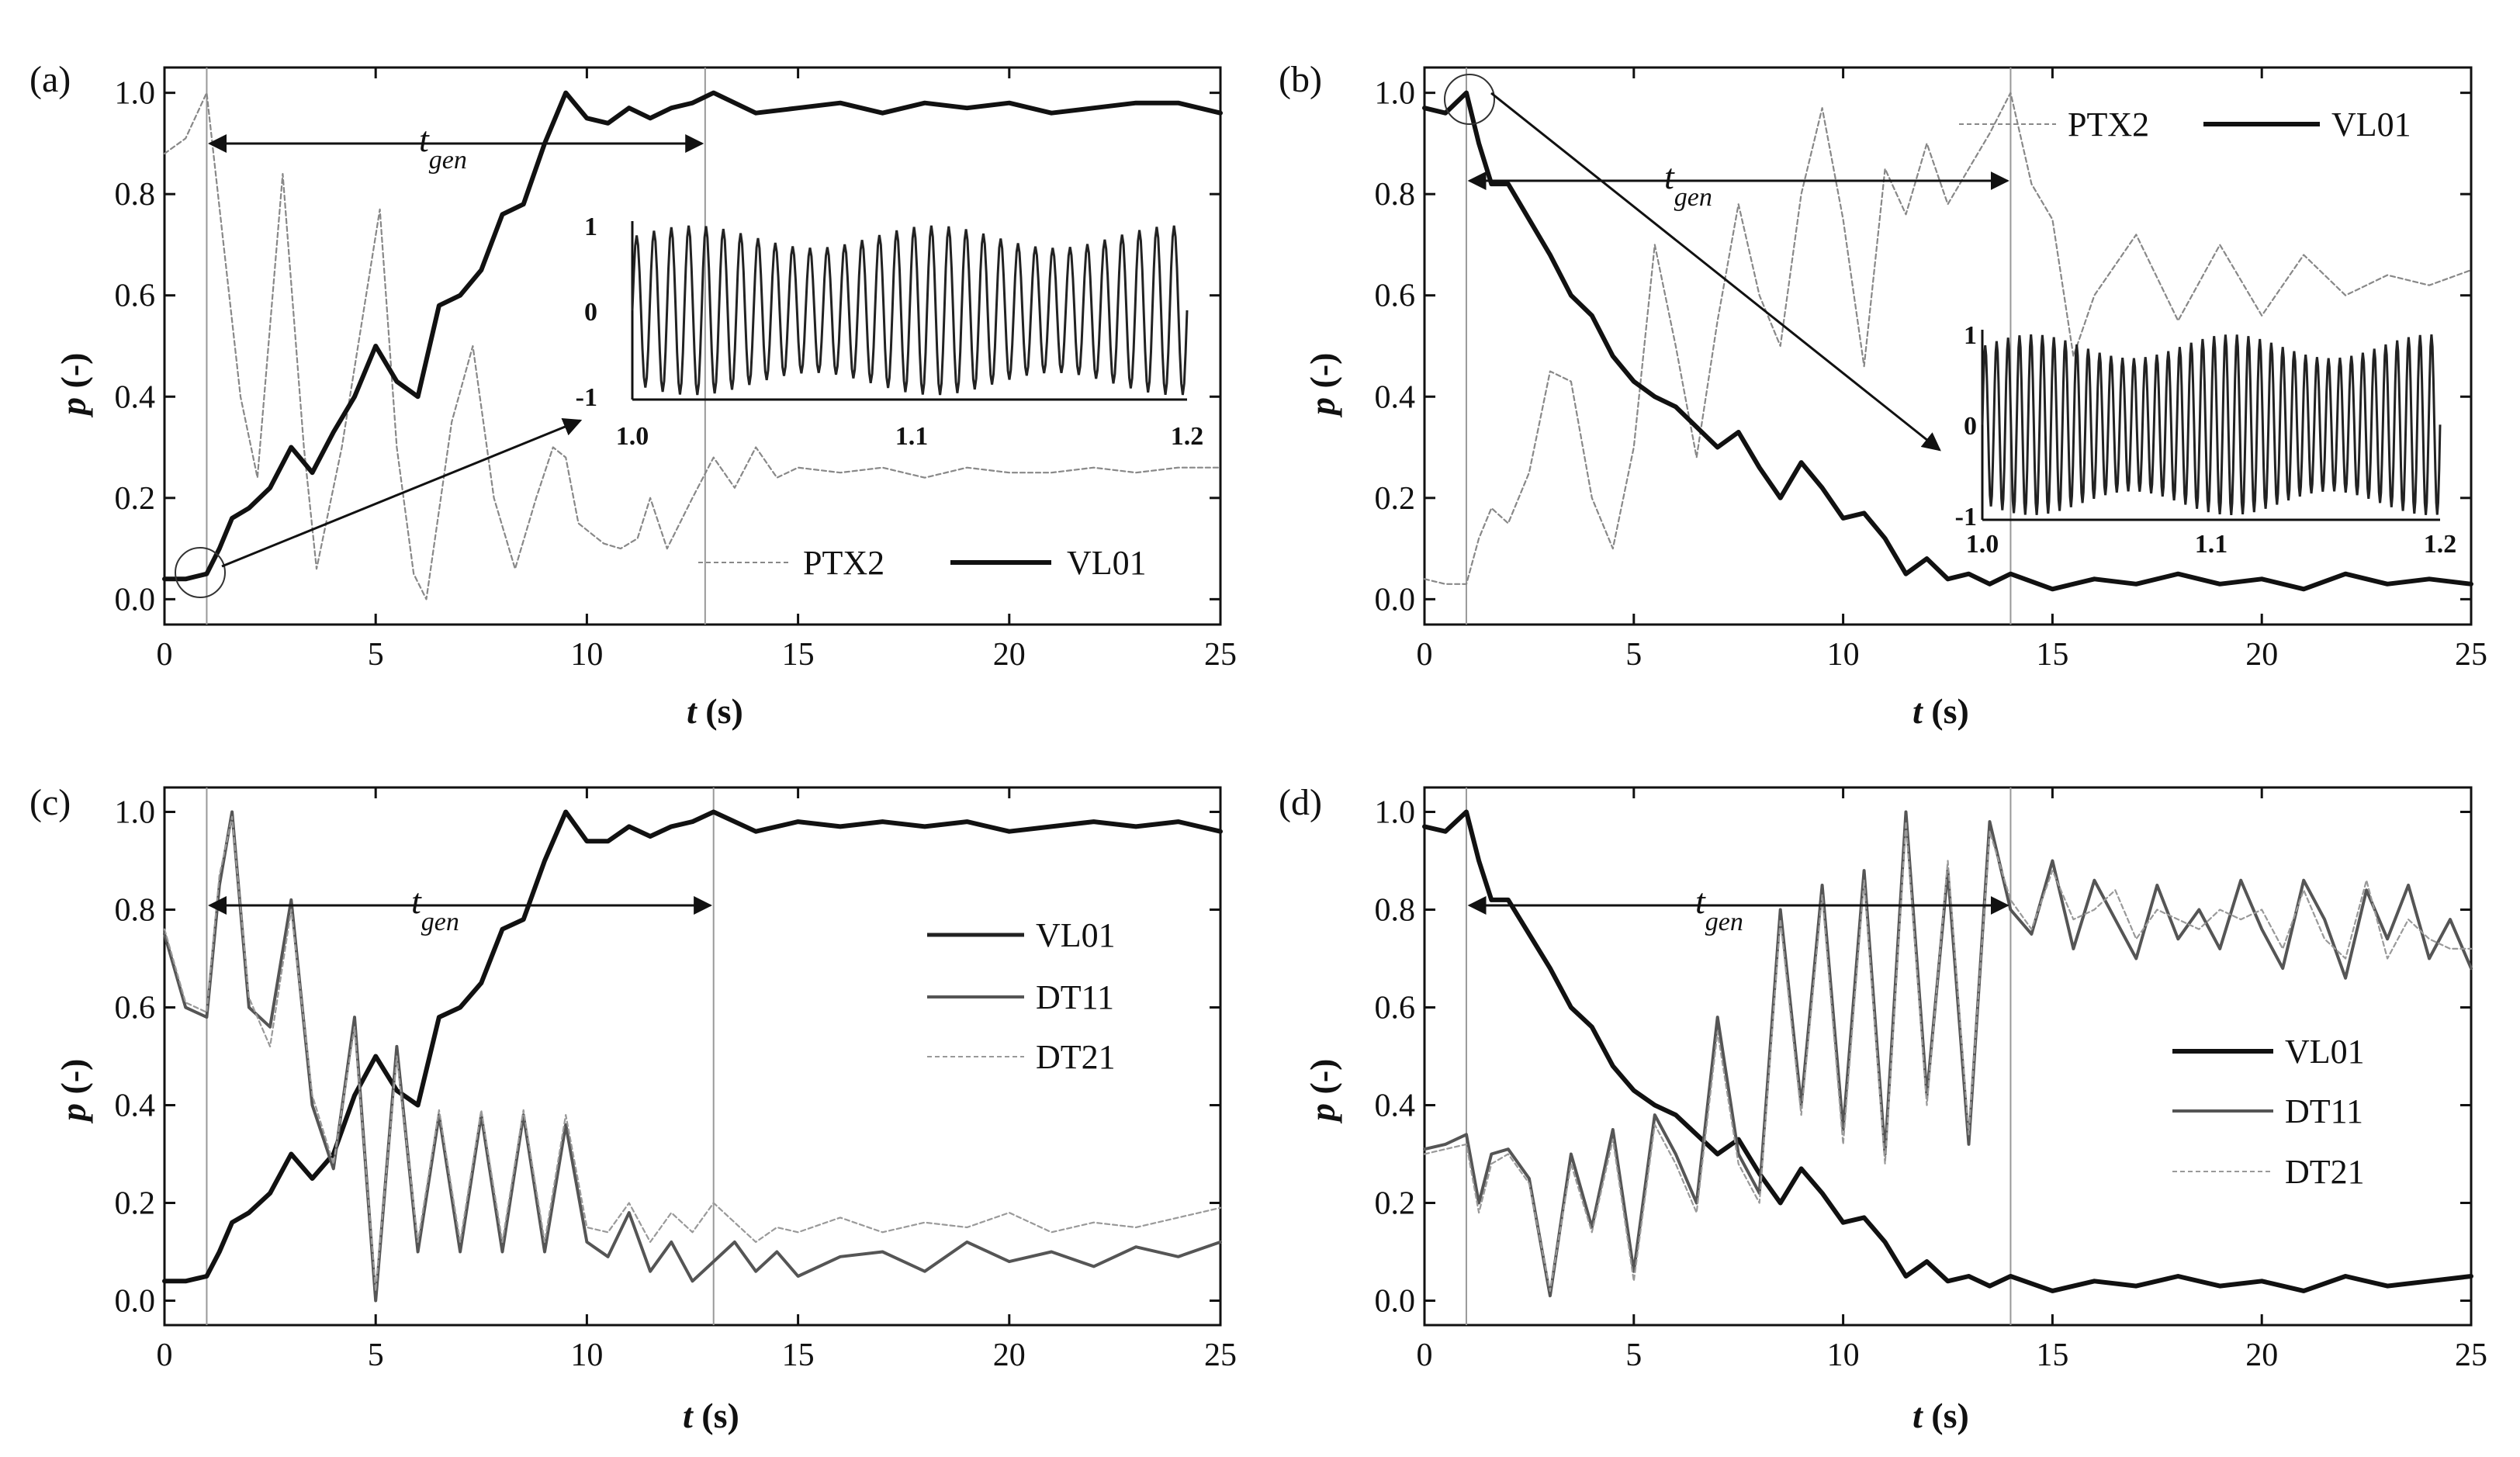 The height and width of the screenshot is (1457, 2520). Describe the element at coordinates (1971, 335) in the screenshot. I see `inset-ytick-label: 1` at that location.